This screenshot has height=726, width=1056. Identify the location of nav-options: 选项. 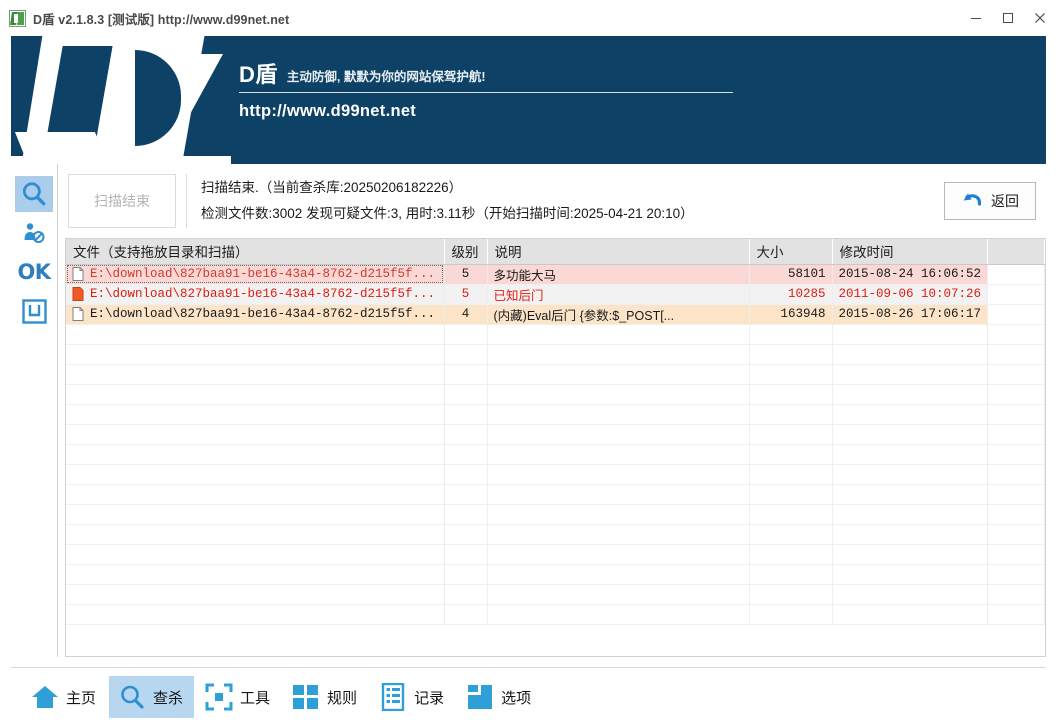
(499, 697).